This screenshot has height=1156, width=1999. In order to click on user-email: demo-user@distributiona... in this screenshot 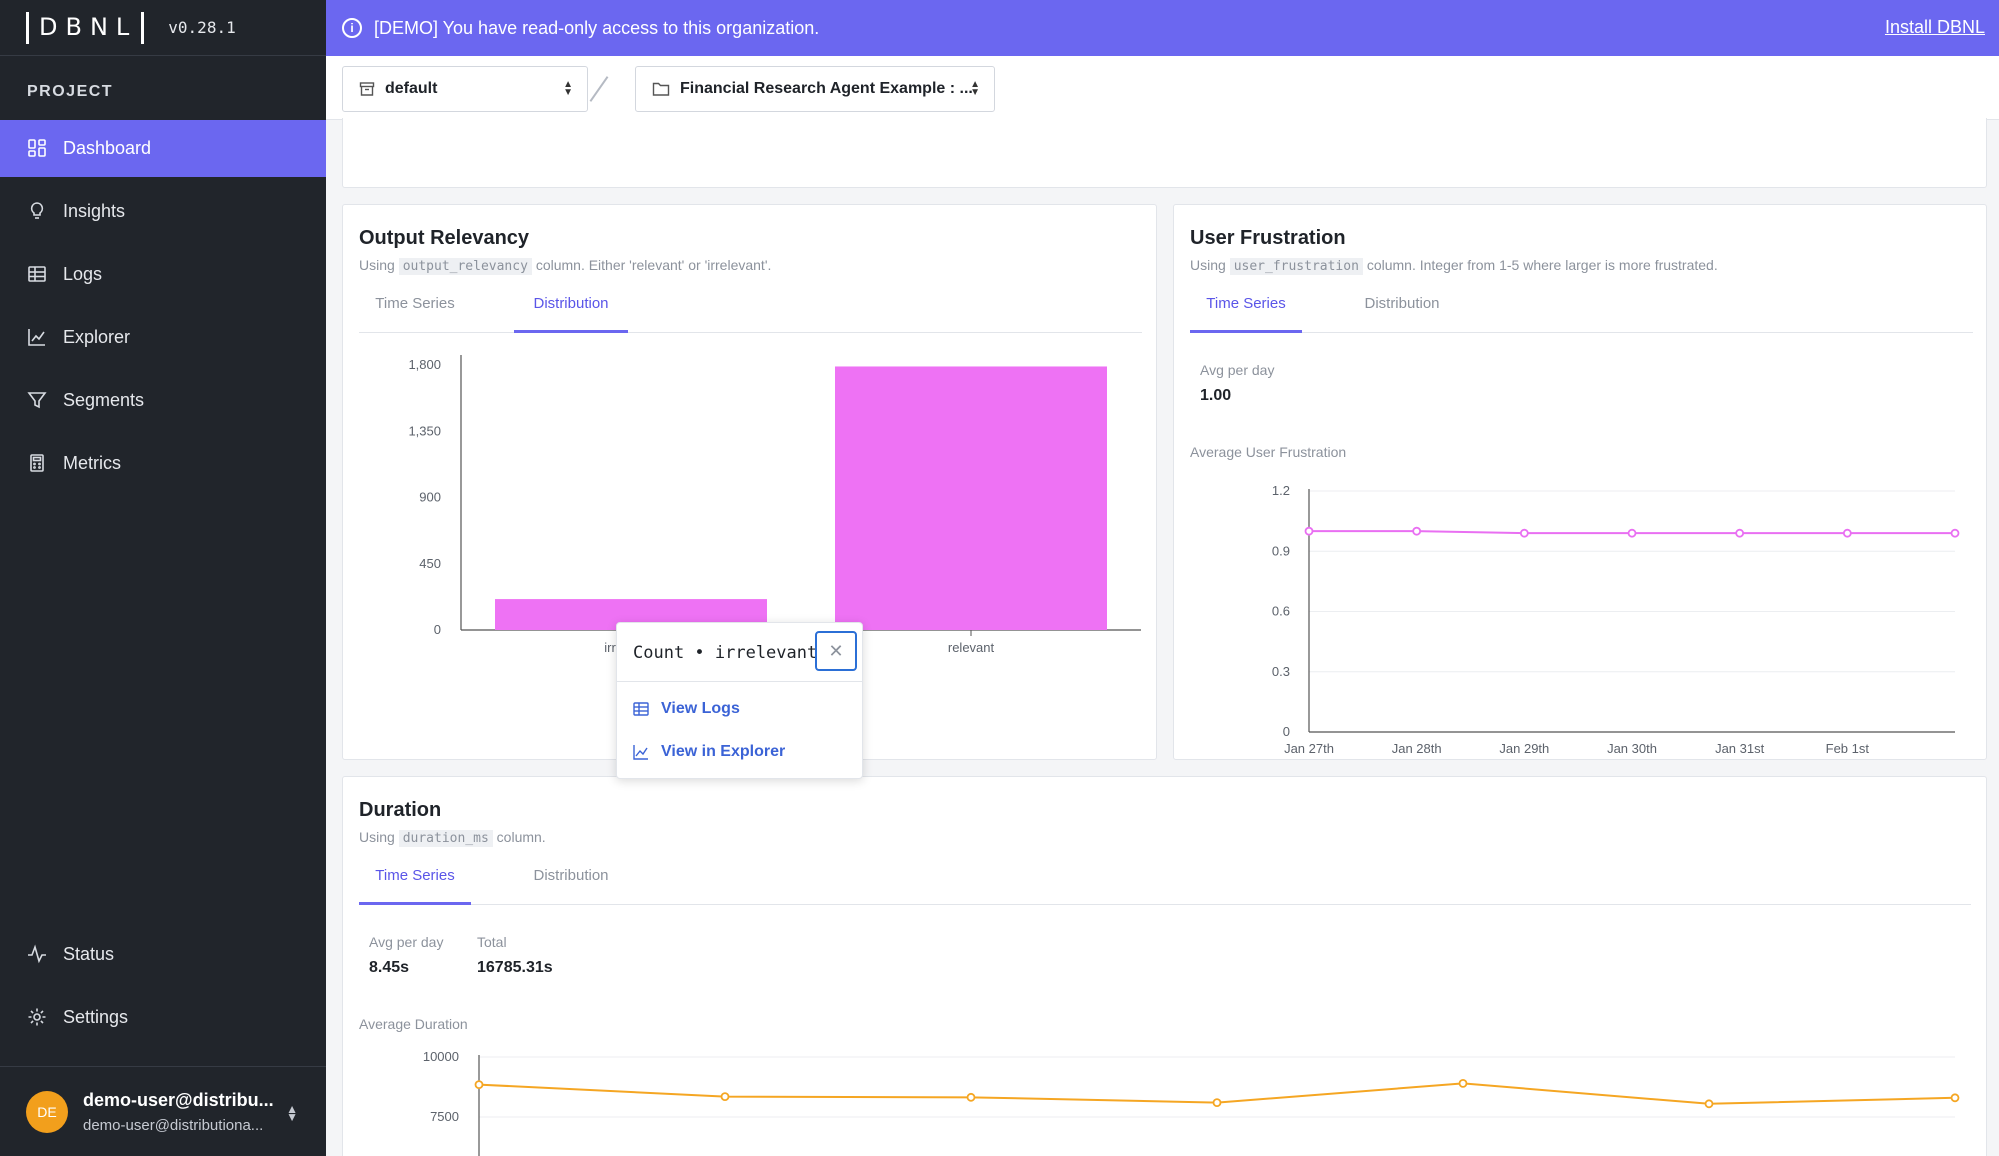, I will do `click(173, 1125)`.